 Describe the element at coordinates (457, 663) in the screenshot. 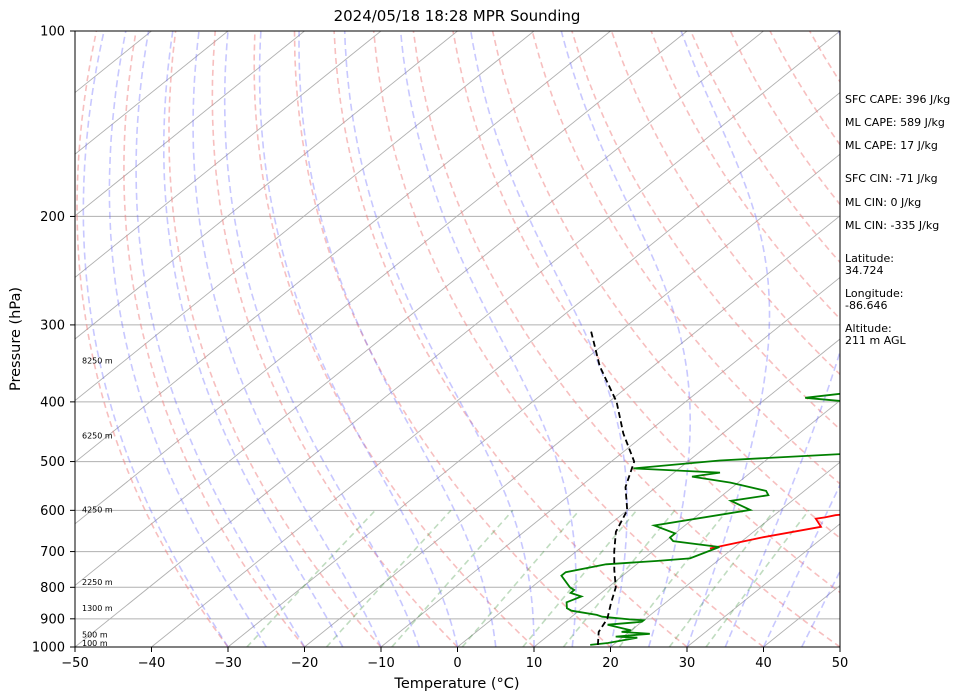

I see `x-tick-label: 0` at that location.